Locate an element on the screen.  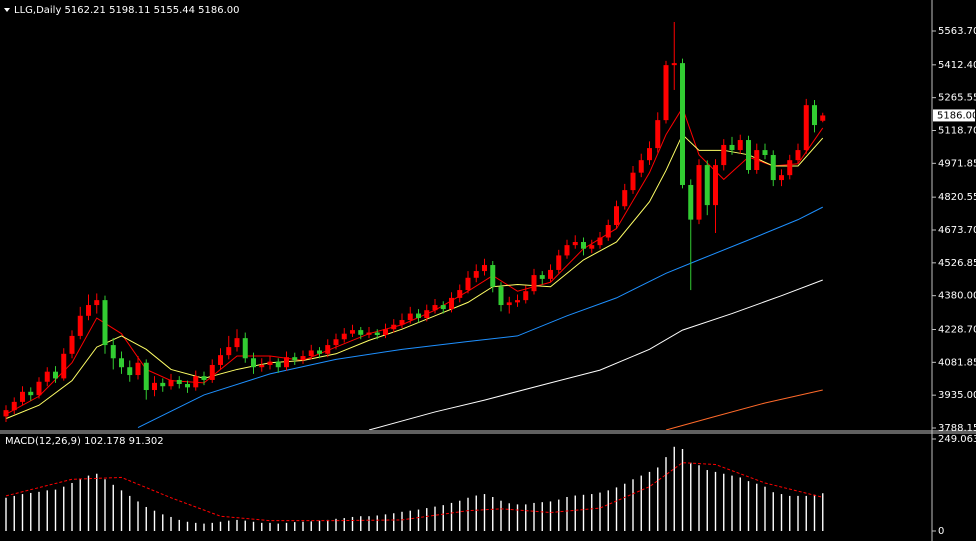
last-price-box is located at coordinates (954, 115).